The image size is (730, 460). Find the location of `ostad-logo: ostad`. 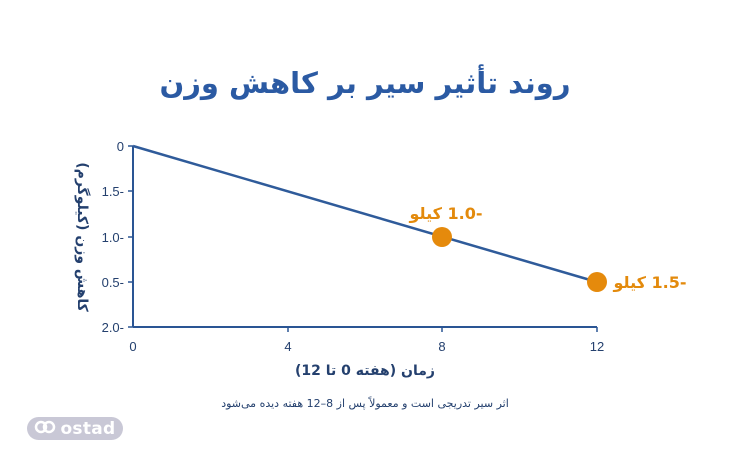

ostad-logo: ostad is located at coordinates (75, 428).